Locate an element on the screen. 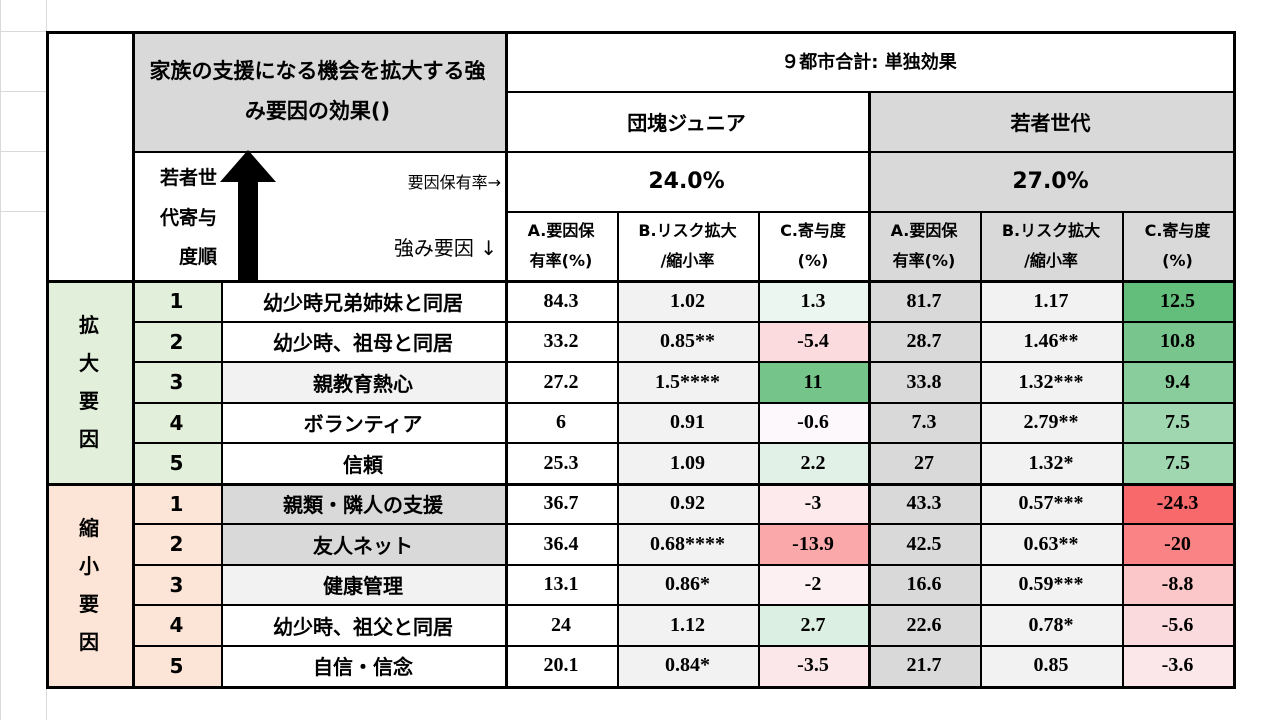  value-cell: 1.5**** is located at coordinates (687, 382).